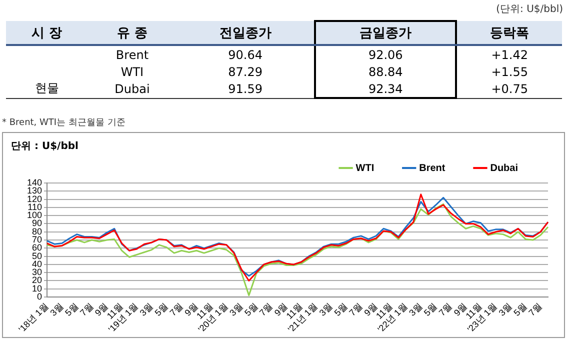 The height and width of the screenshot is (339, 567). What do you see at coordinates (132, 72) in the screenshot?
I see `text: WTI` at bounding box center [132, 72].